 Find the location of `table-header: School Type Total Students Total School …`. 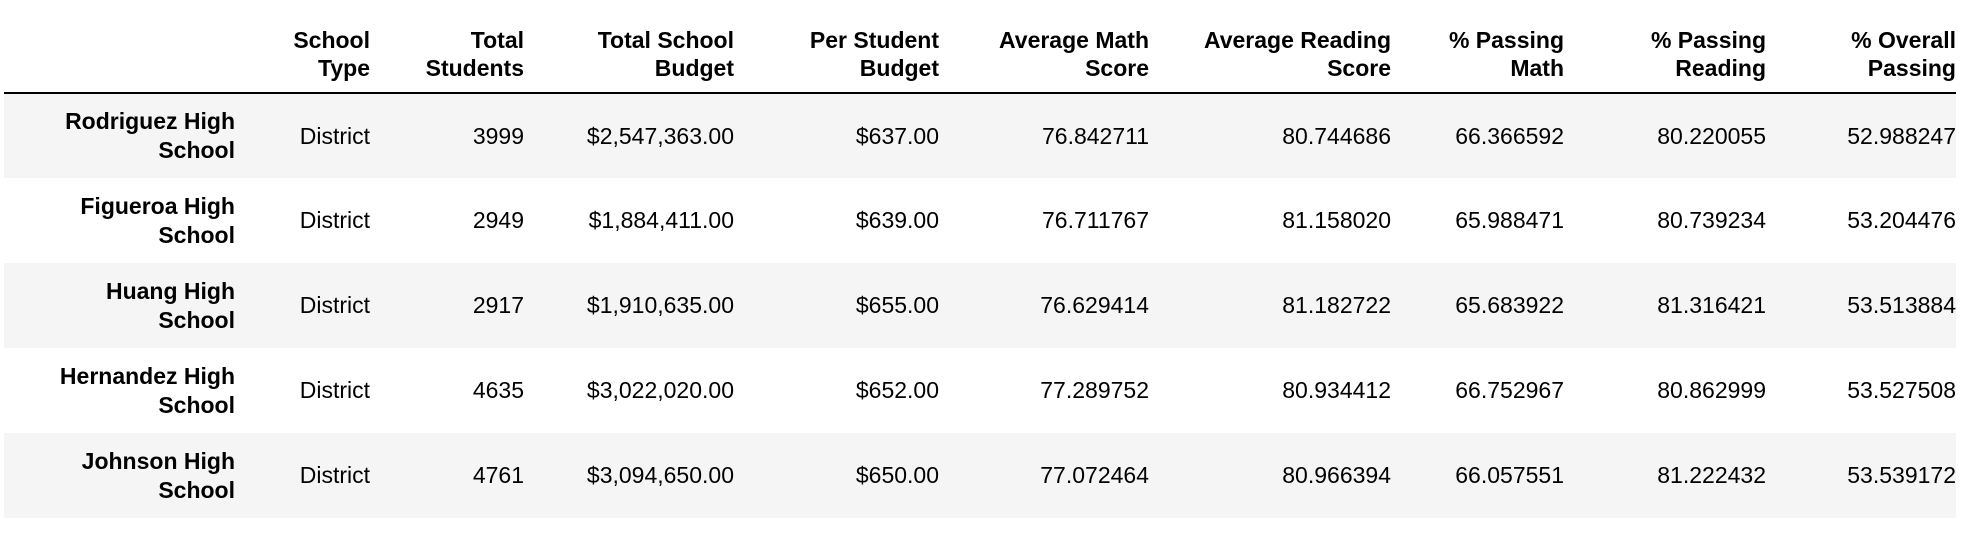

table-header: School Type Total Students Total School … is located at coordinates (980, 60).